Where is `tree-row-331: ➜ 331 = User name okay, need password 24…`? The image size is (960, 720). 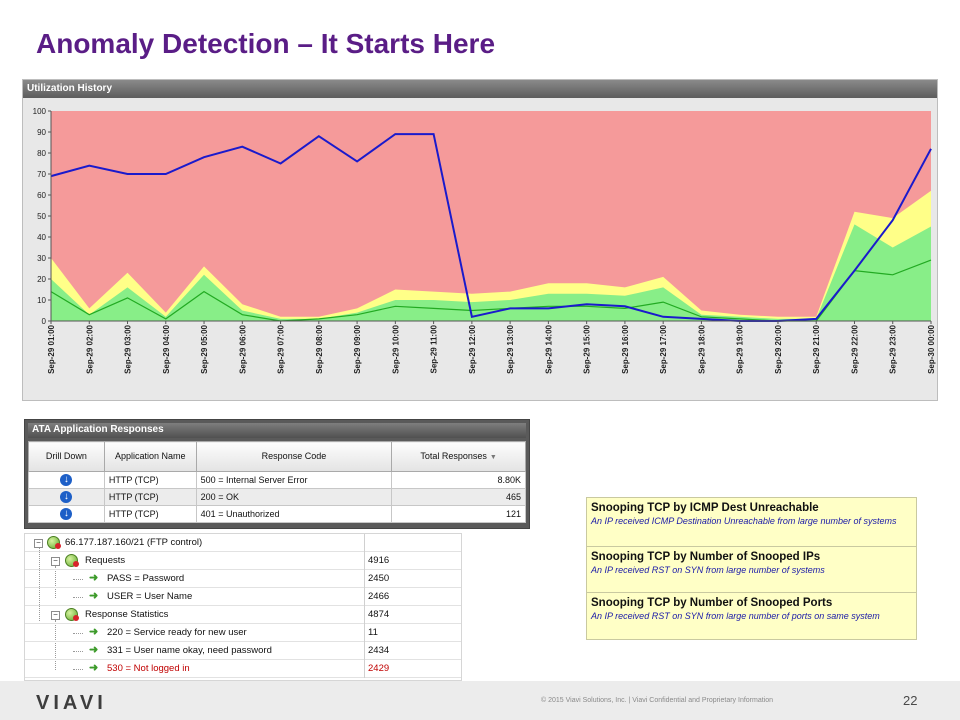
tree-row-331: ➜ 331 = User name okay, need password 24… is located at coordinates (243, 651).